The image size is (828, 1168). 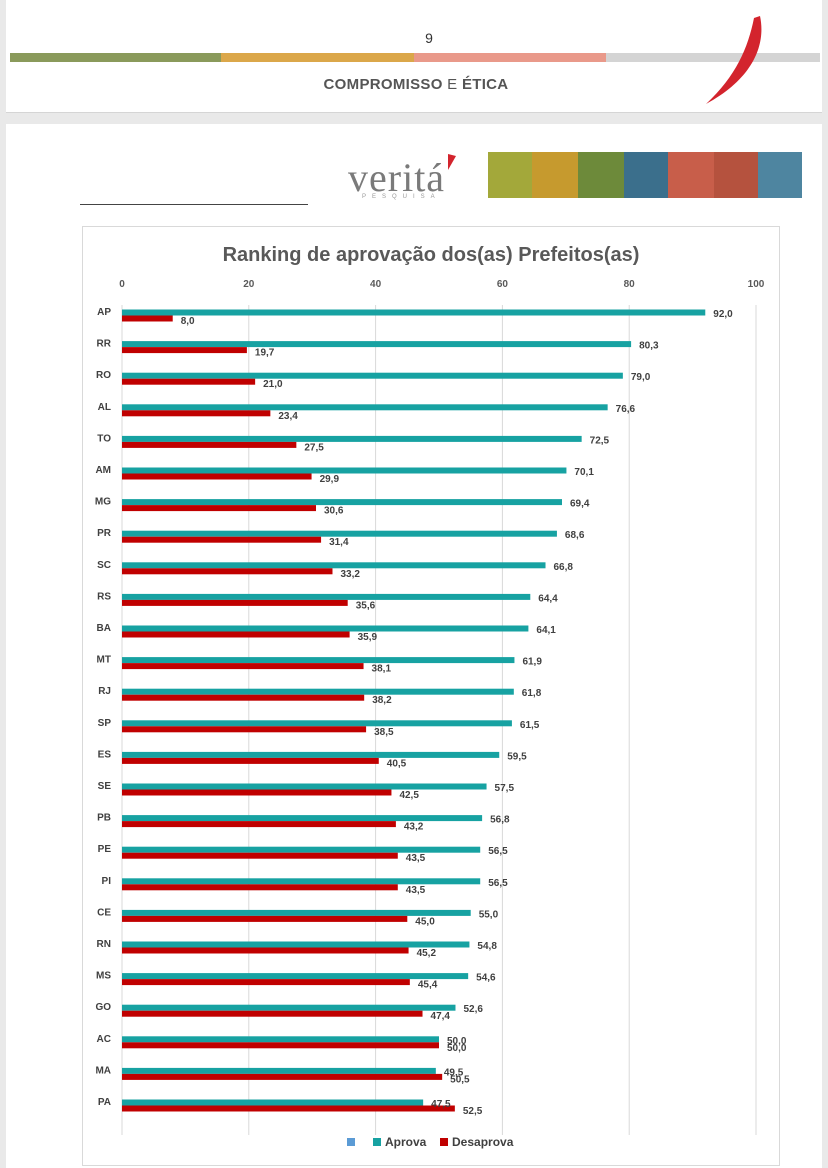 I want to click on category-label: MA, so click(x=103, y=1070).